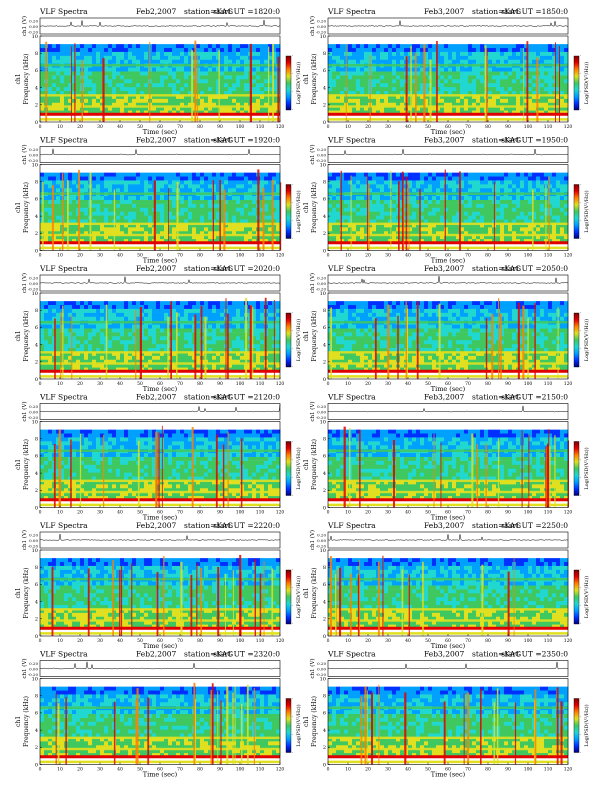  I want to click on freq-axis-label: Frequency (kHz), so click(26, 78).